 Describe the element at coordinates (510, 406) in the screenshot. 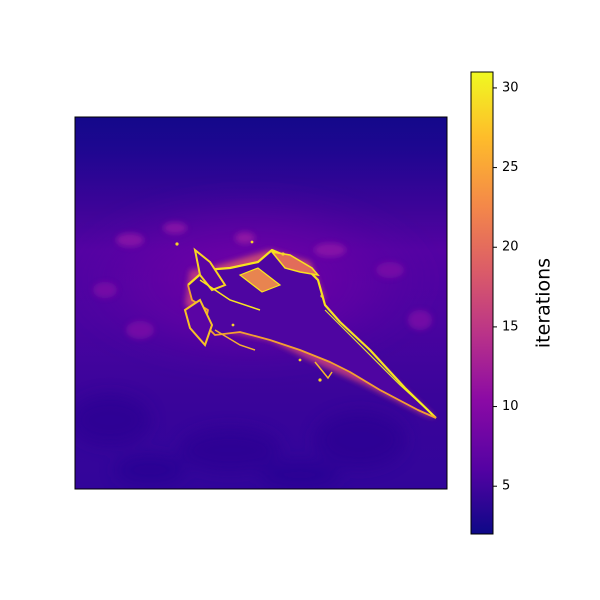

I see `colorbar-tick-label: 10` at that location.